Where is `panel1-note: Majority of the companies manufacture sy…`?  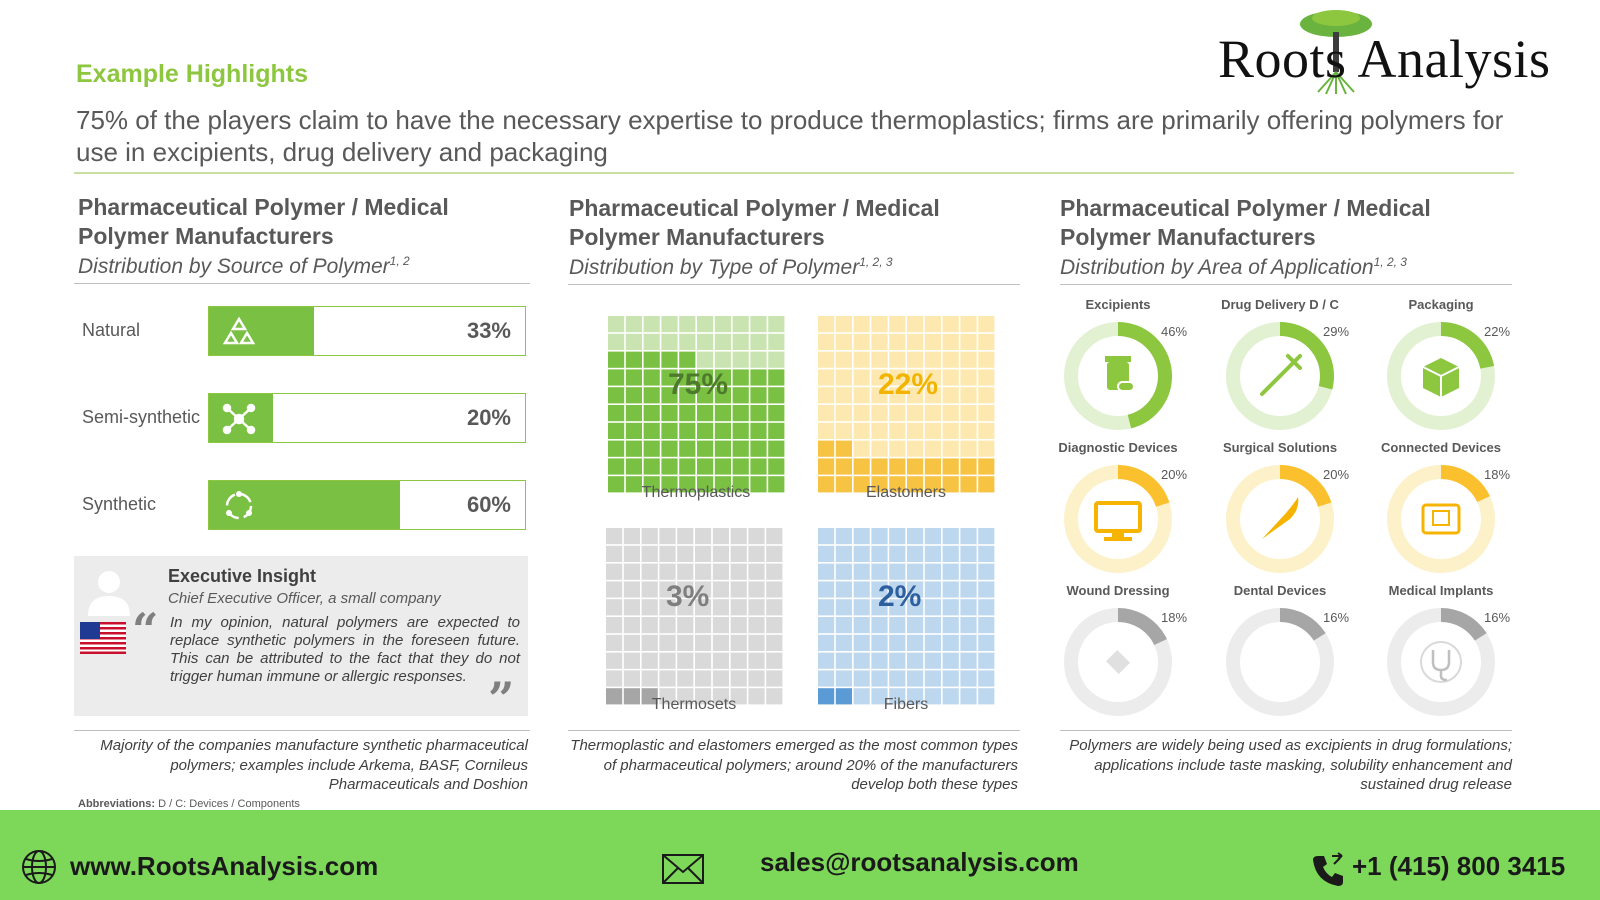 panel1-note: Majority of the companies manufacture sy… is located at coordinates (314, 765).